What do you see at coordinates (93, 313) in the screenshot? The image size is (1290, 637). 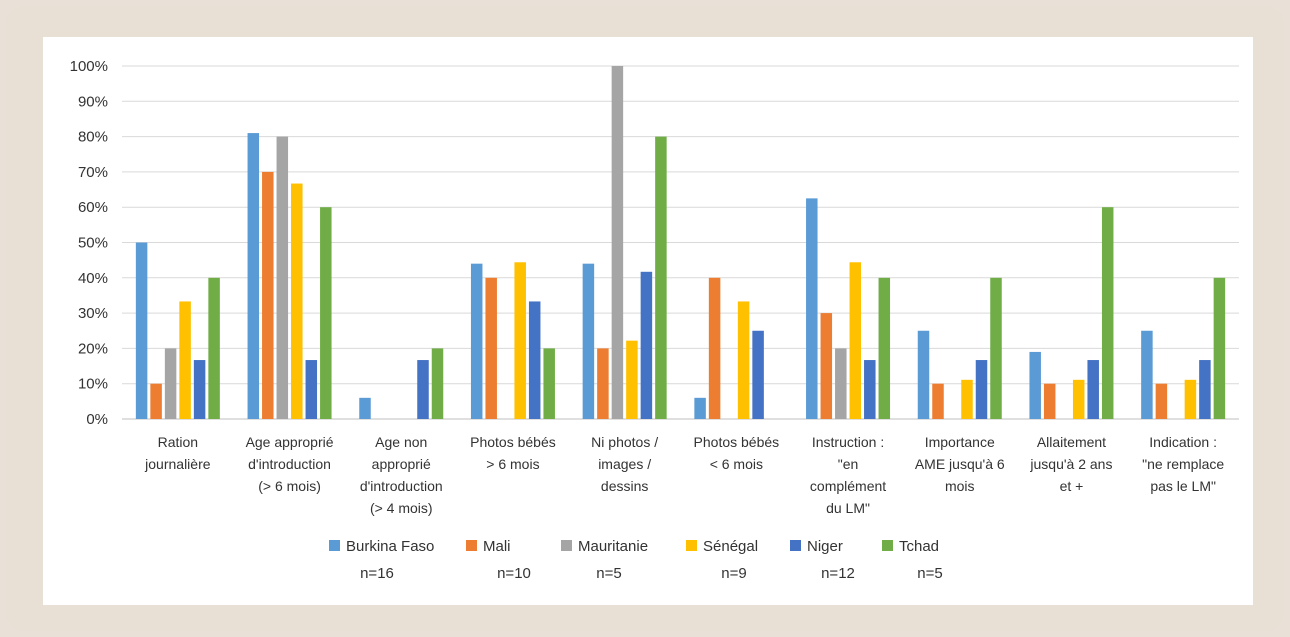 I see `y-tick-label: 30%` at bounding box center [93, 313].